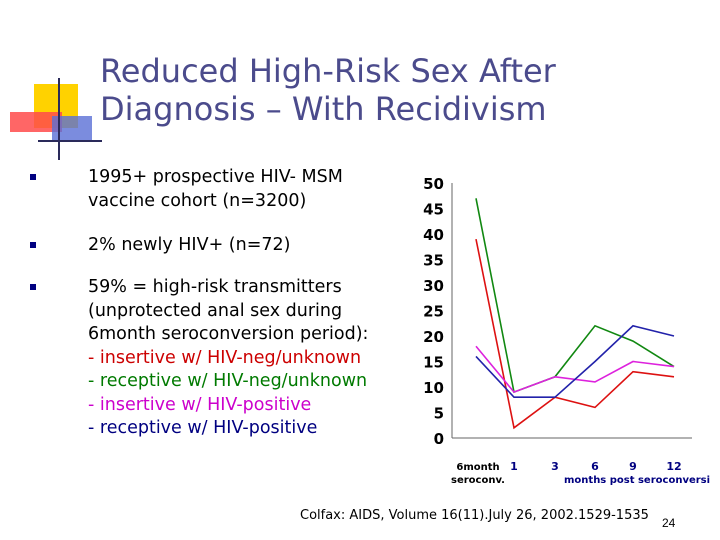 This screenshot has width=720, height=540. What do you see at coordinates (215, 177) in the screenshot?
I see `bullet-line: 1995+ prospective HIV- MSM` at bounding box center [215, 177].